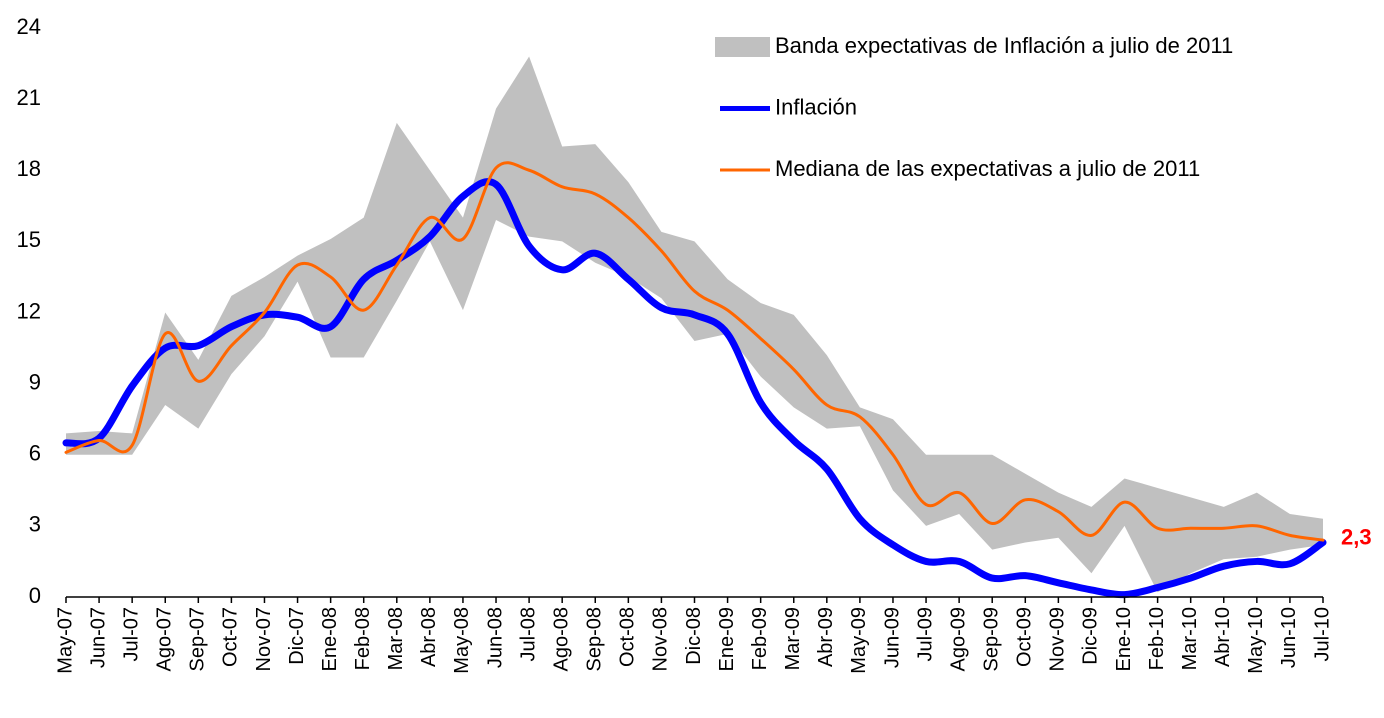  Describe the element at coordinates (793, 638) in the screenshot. I see `x-tick-label: Mar-09` at that location.